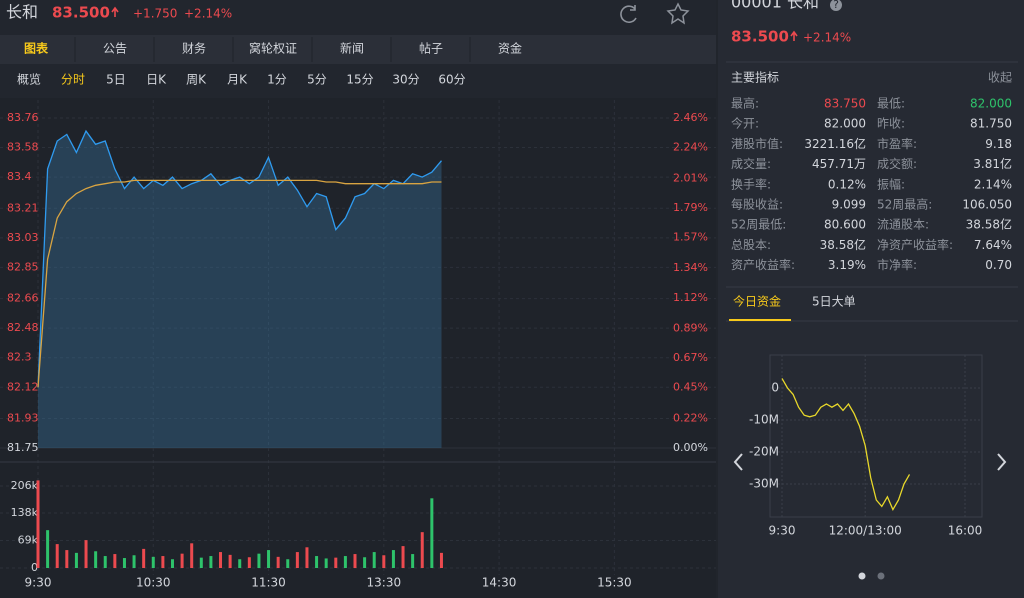  What do you see at coordinates (29, 79) in the screenshot?
I see `period: 概览` at bounding box center [29, 79].